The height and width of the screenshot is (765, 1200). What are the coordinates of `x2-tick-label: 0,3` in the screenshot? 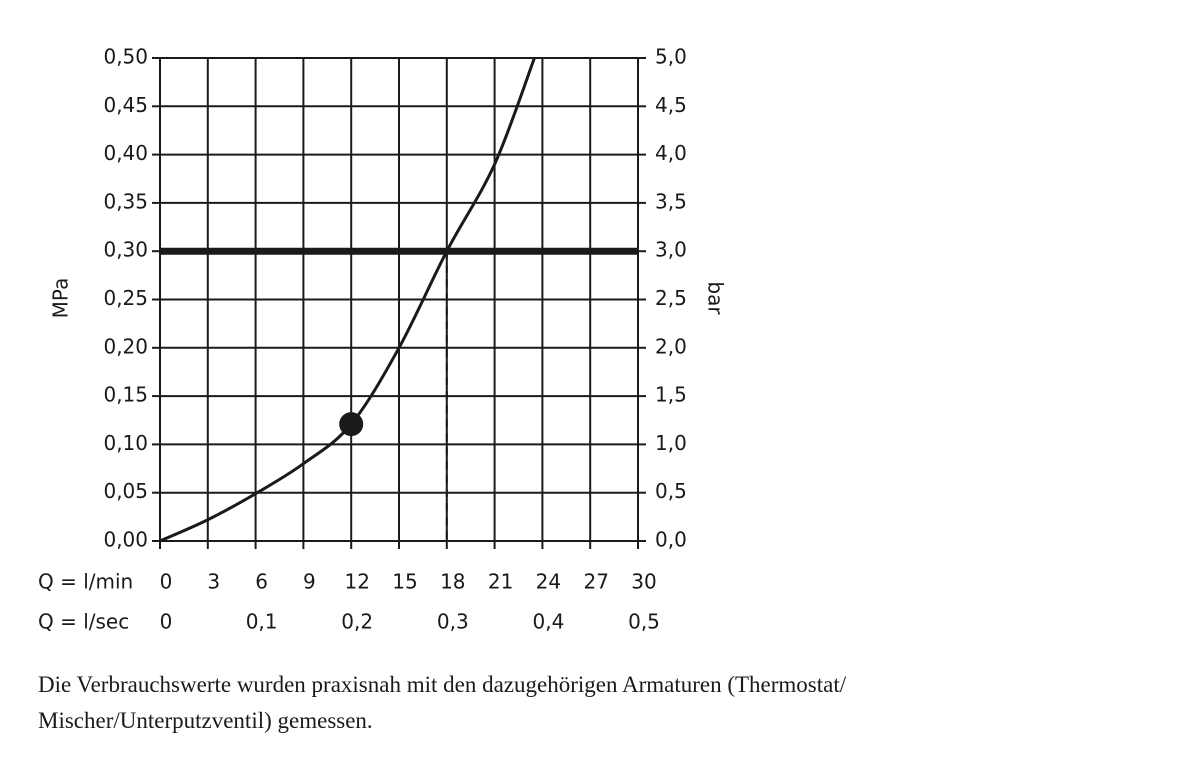 It's located at (453, 622).